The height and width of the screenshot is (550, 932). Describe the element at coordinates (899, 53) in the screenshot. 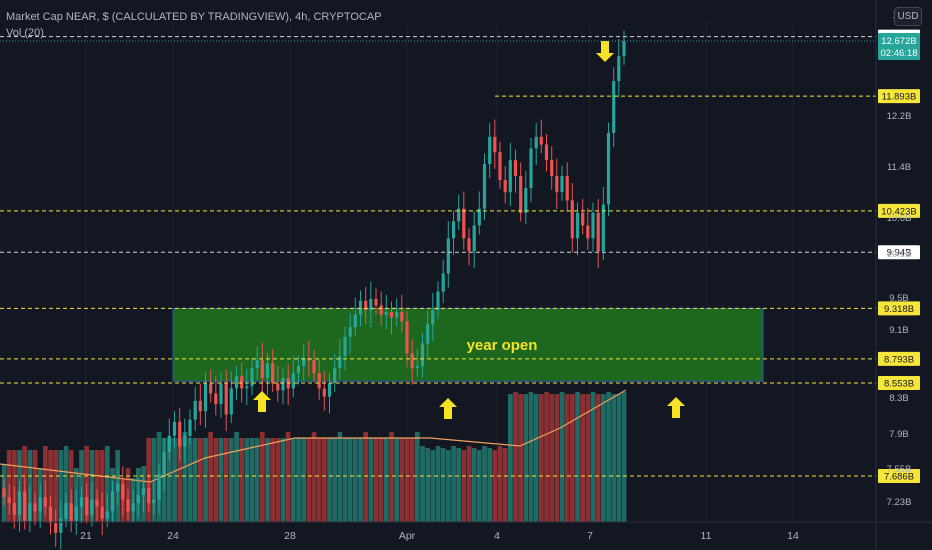

I see `countdown-label: 02:46:18` at that location.